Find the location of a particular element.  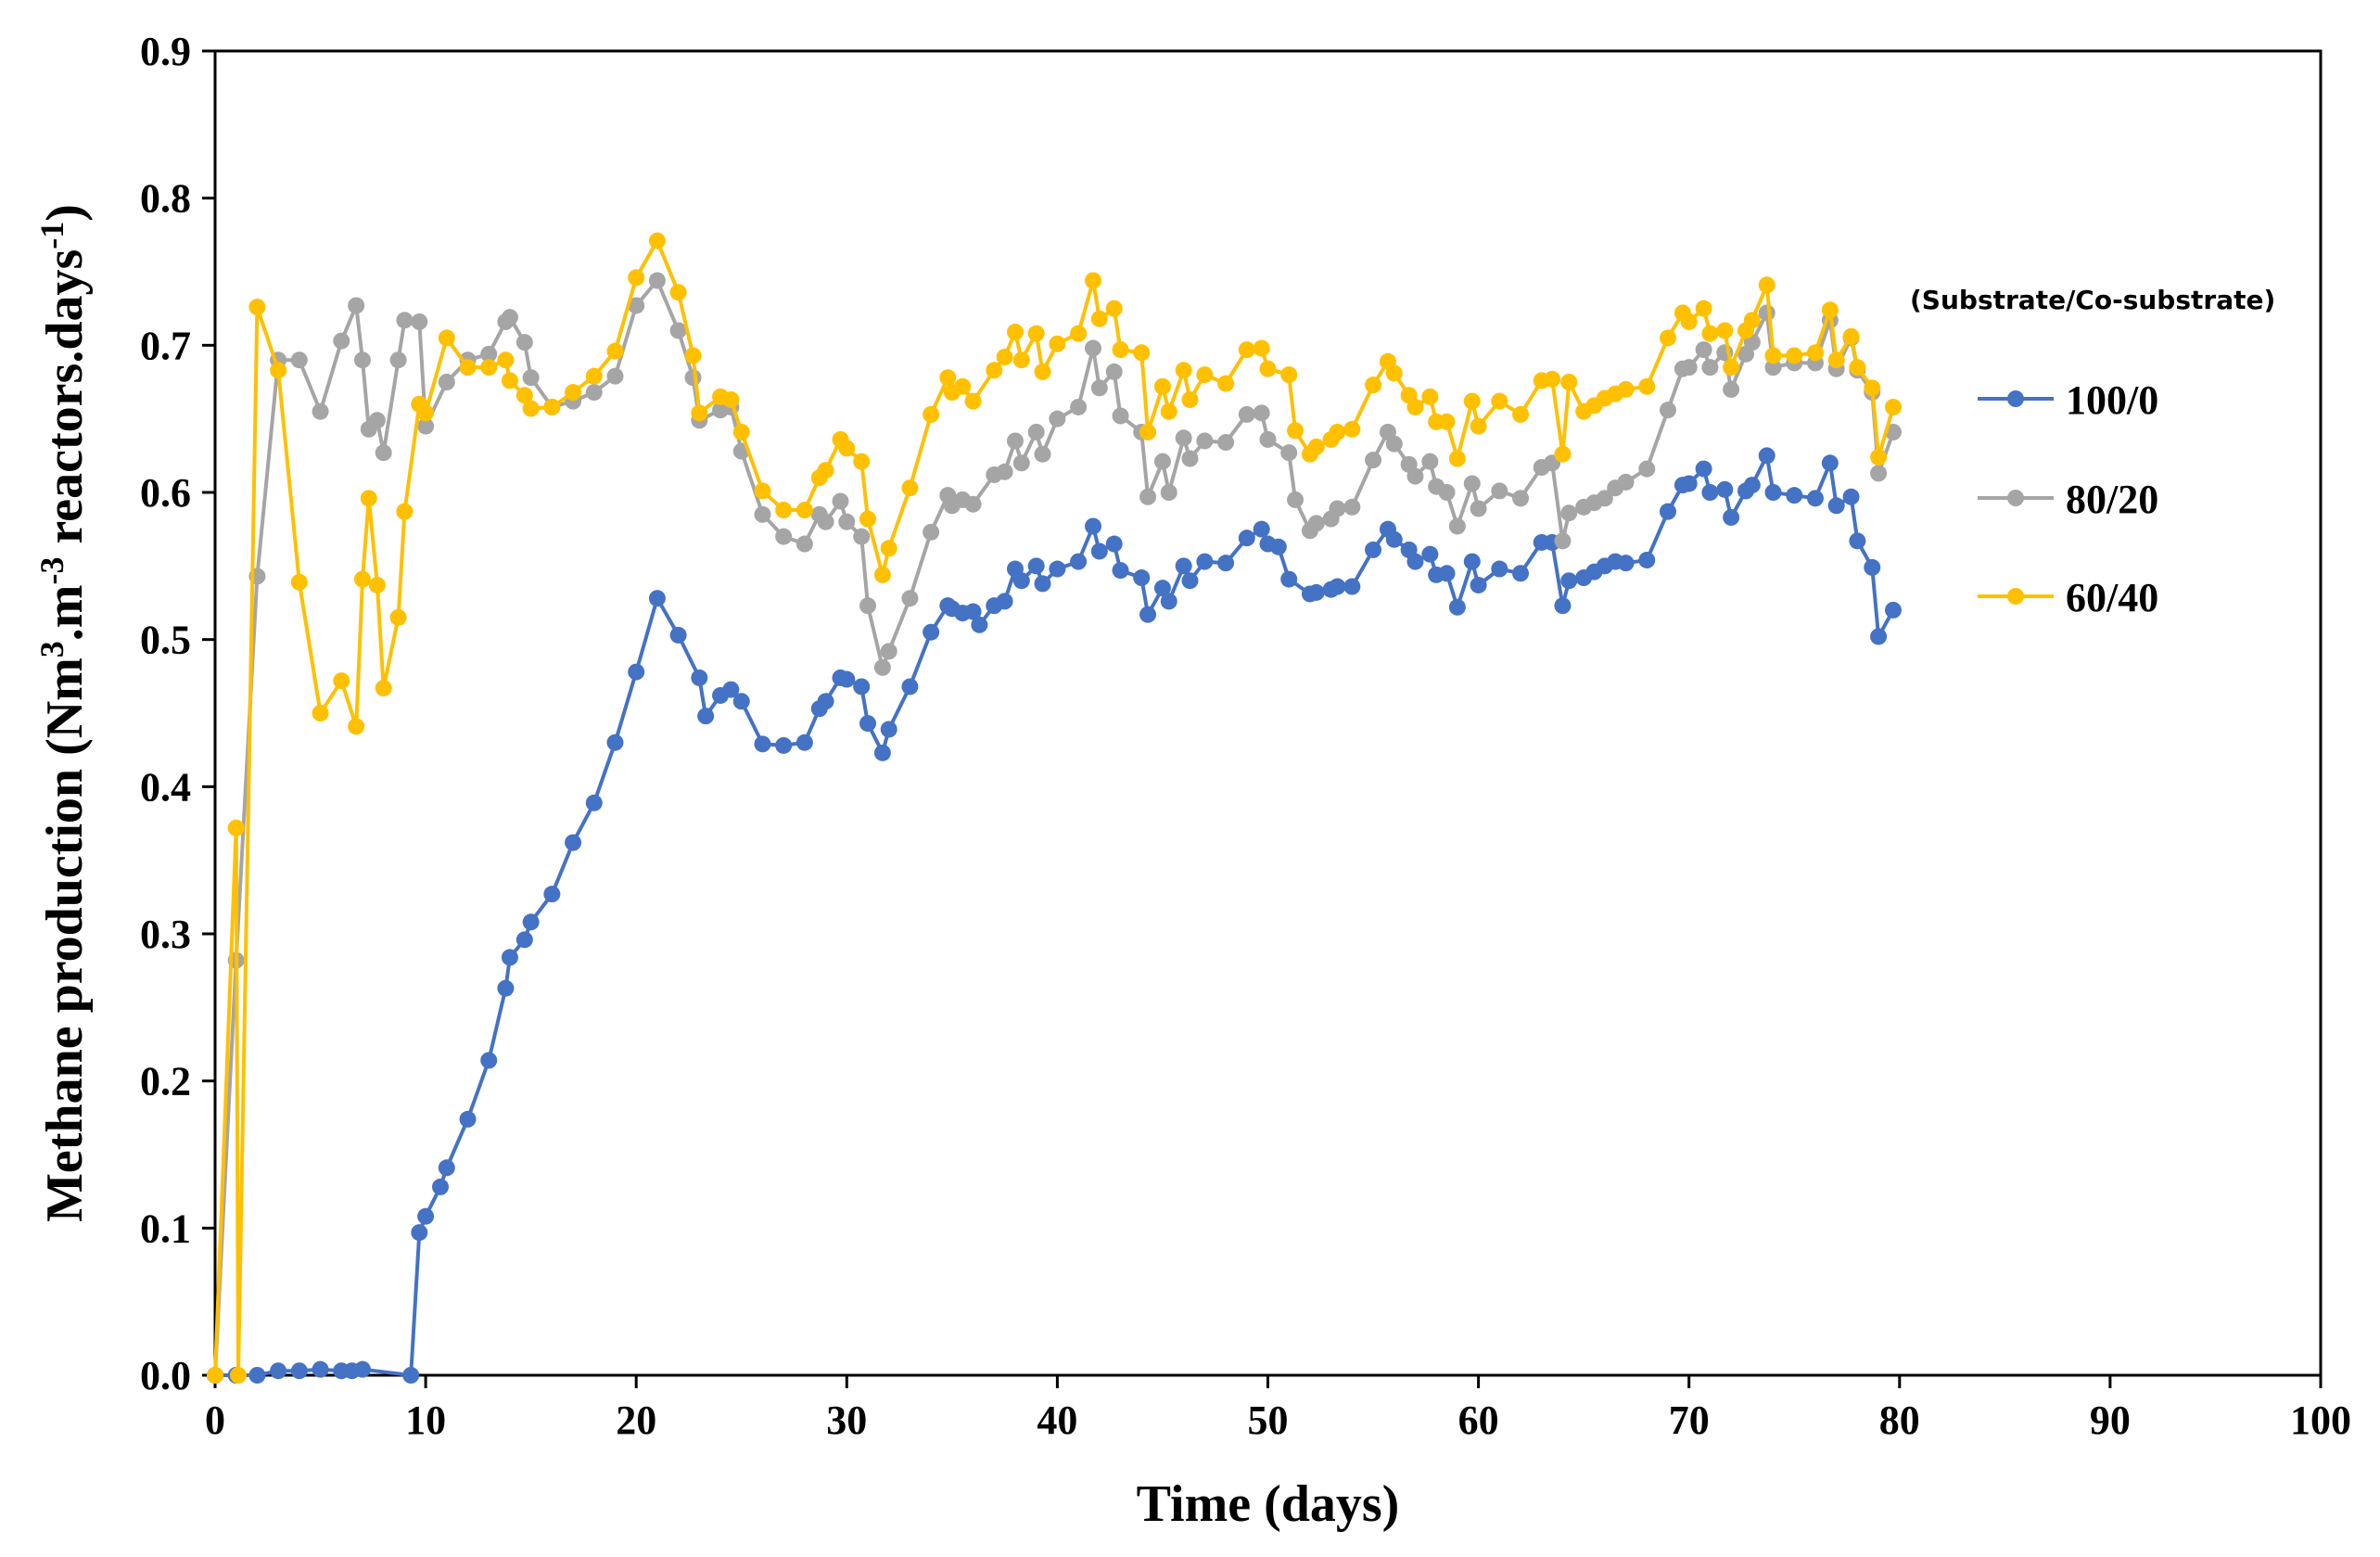

legend-marker is located at coordinates (2015, 498).